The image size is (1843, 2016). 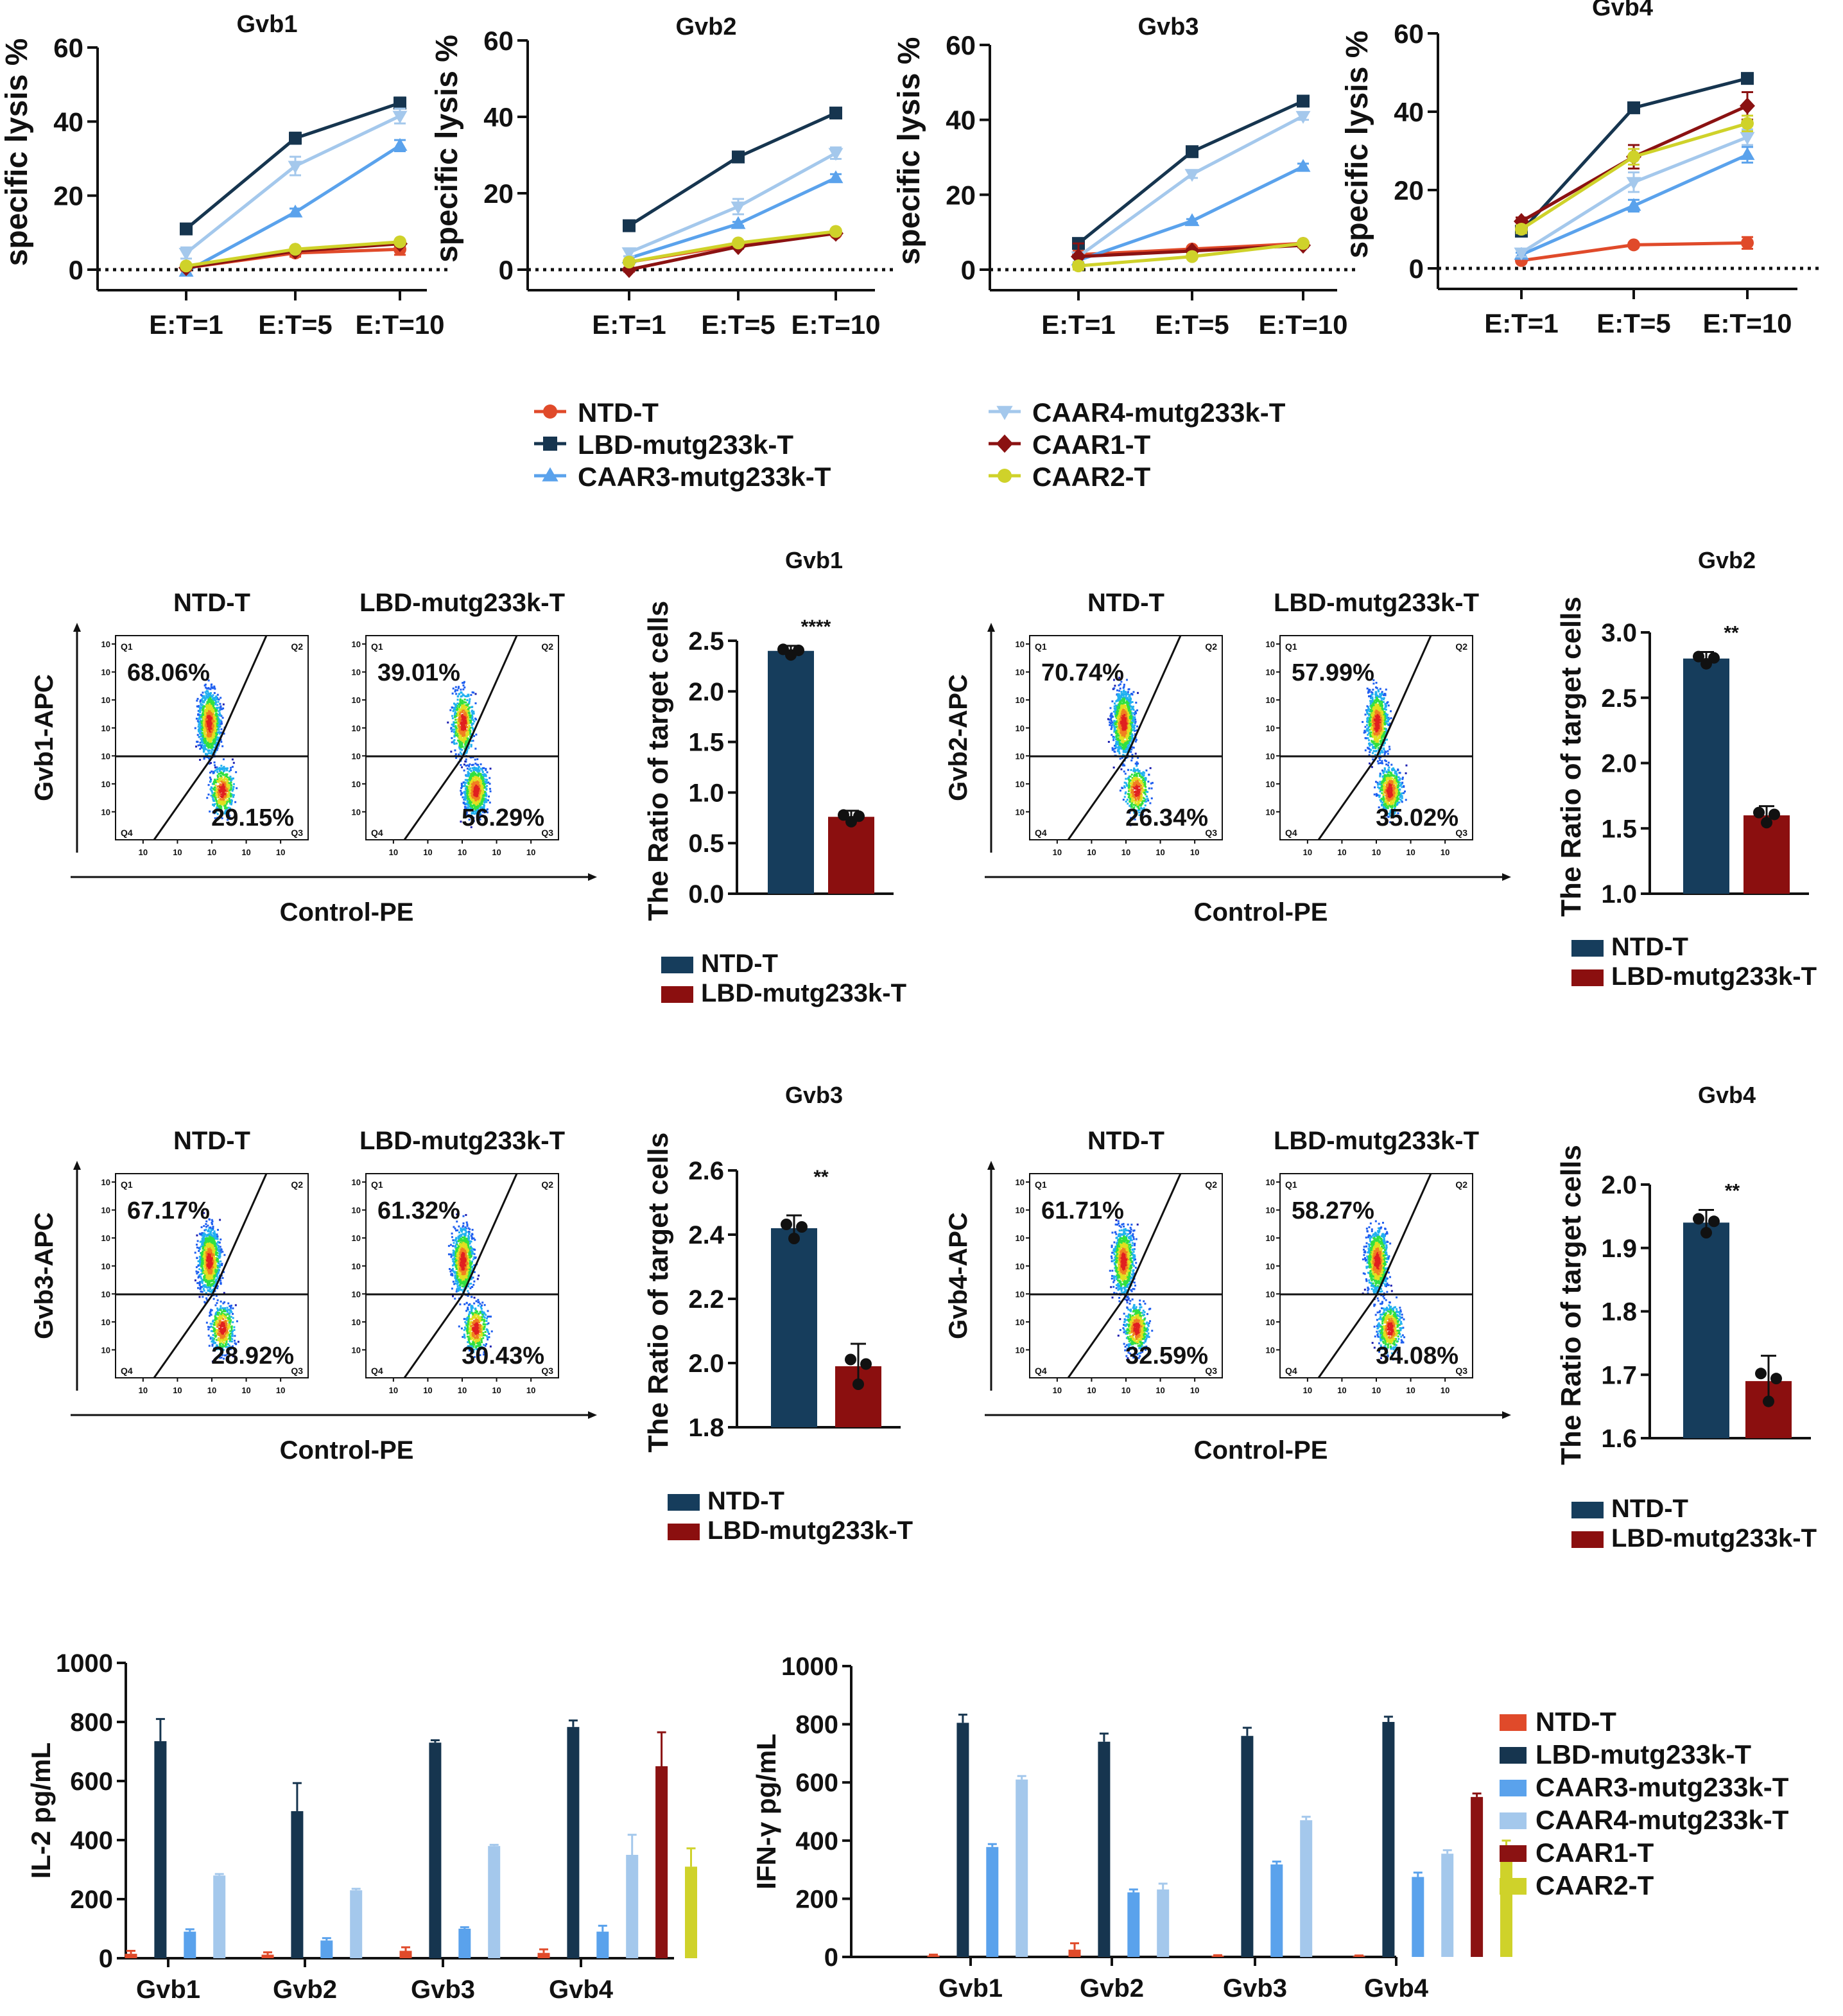 What do you see at coordinates (1622, 10) in the screenshot?
I see `chart-title: Gvb4` at bounding box center [1622, 10].